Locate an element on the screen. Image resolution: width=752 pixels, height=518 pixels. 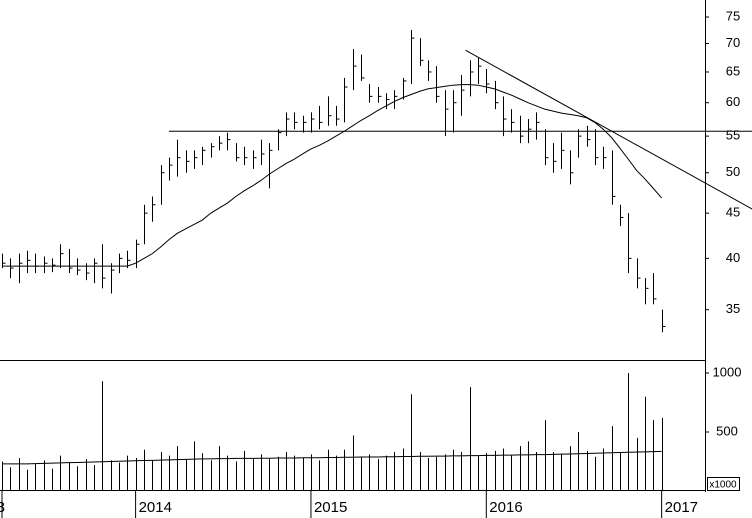
y-tick-label: 35 is located at coordinates (733, 308).